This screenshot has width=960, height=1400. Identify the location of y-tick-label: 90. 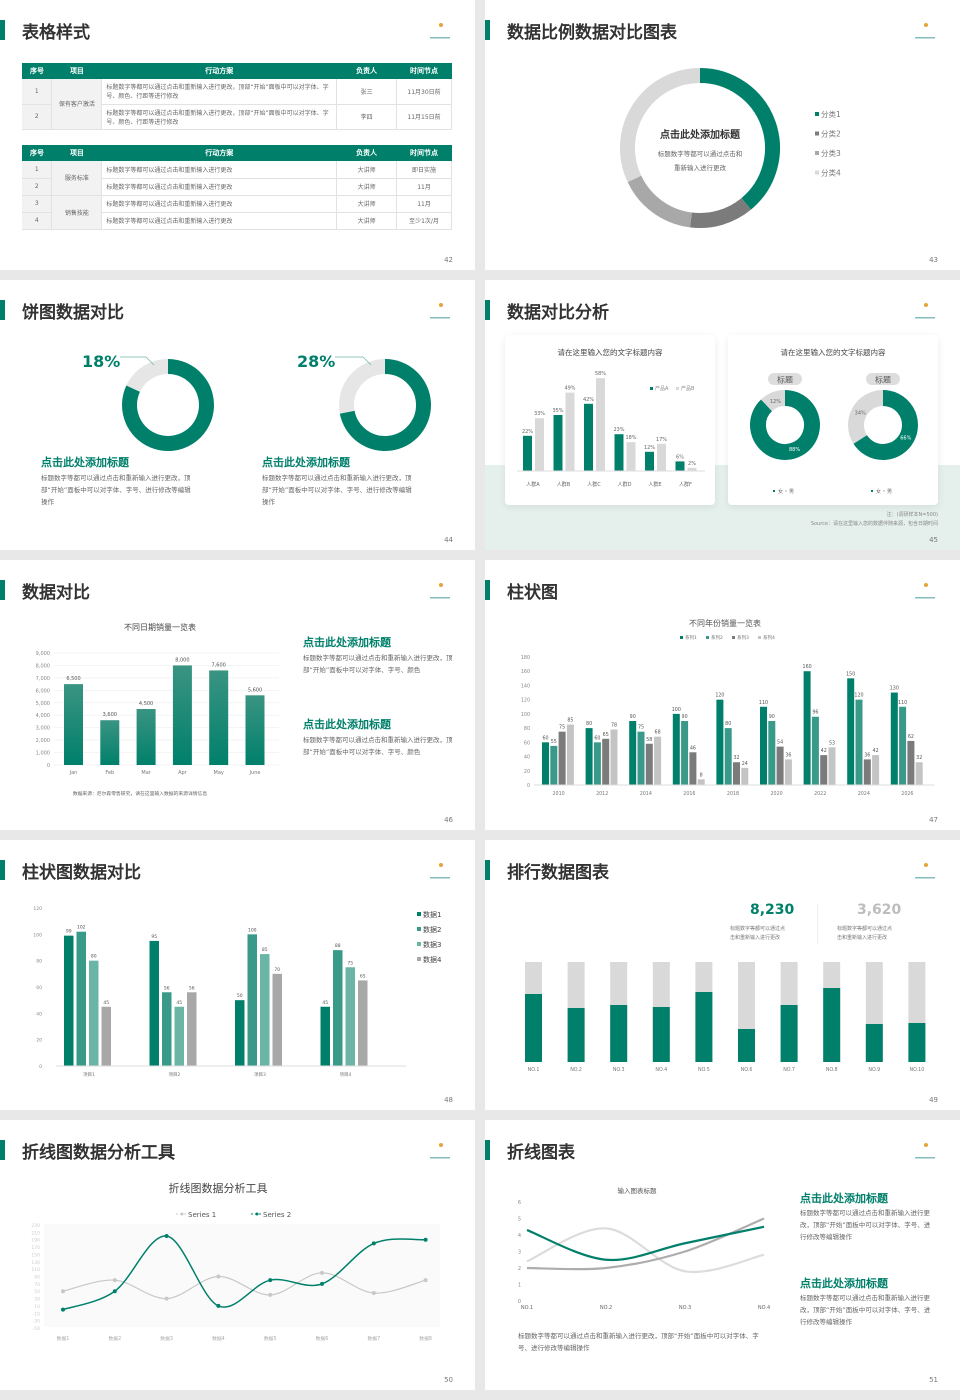
(37, 1278).